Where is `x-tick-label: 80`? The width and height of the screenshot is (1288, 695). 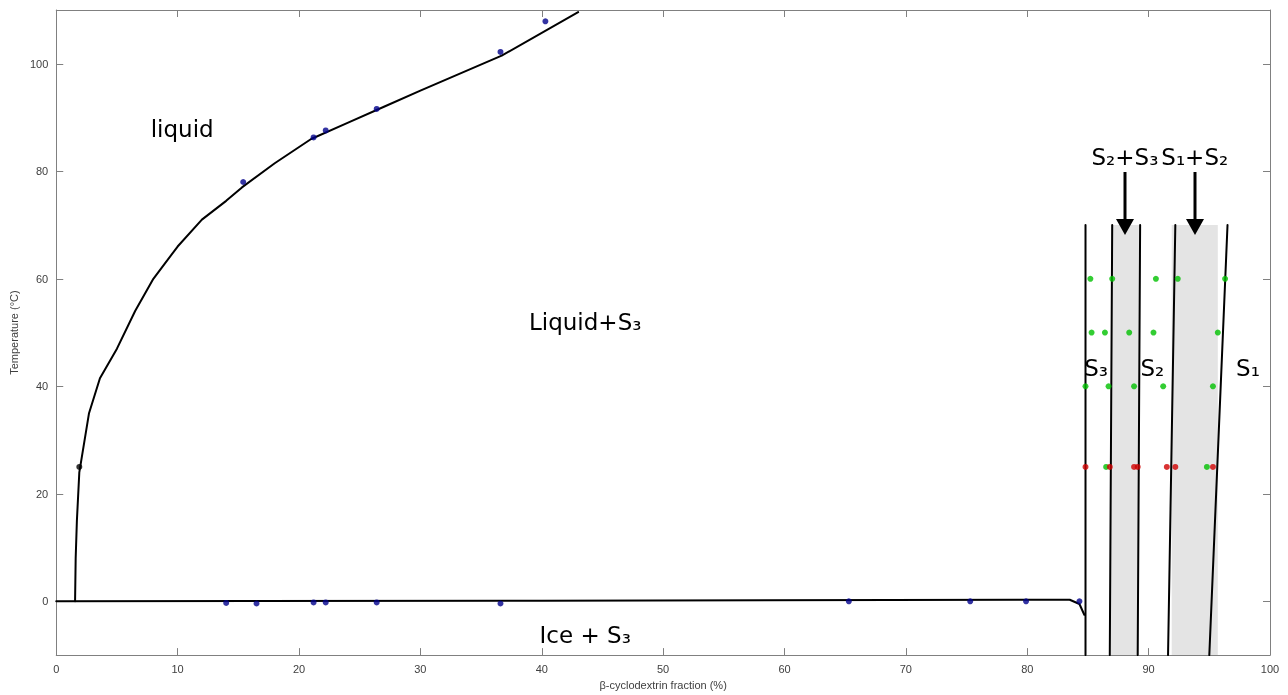 x-tick-label: 80 is located at coordinates (1027, 668).